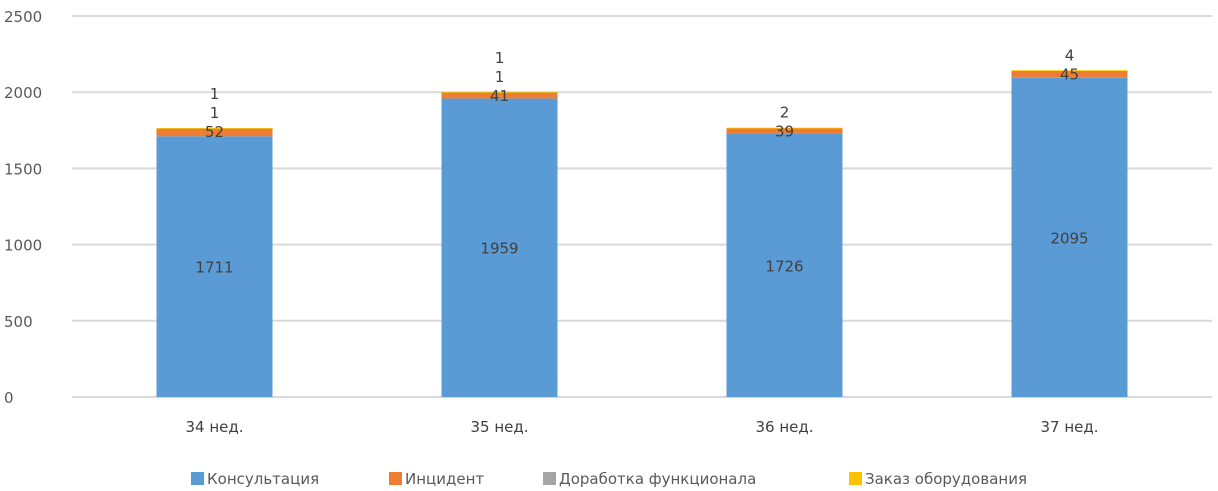 Image resolution: width=1218 pixels, height=491 pixels. I want to click on data-label: 45, so click(1069, 74).